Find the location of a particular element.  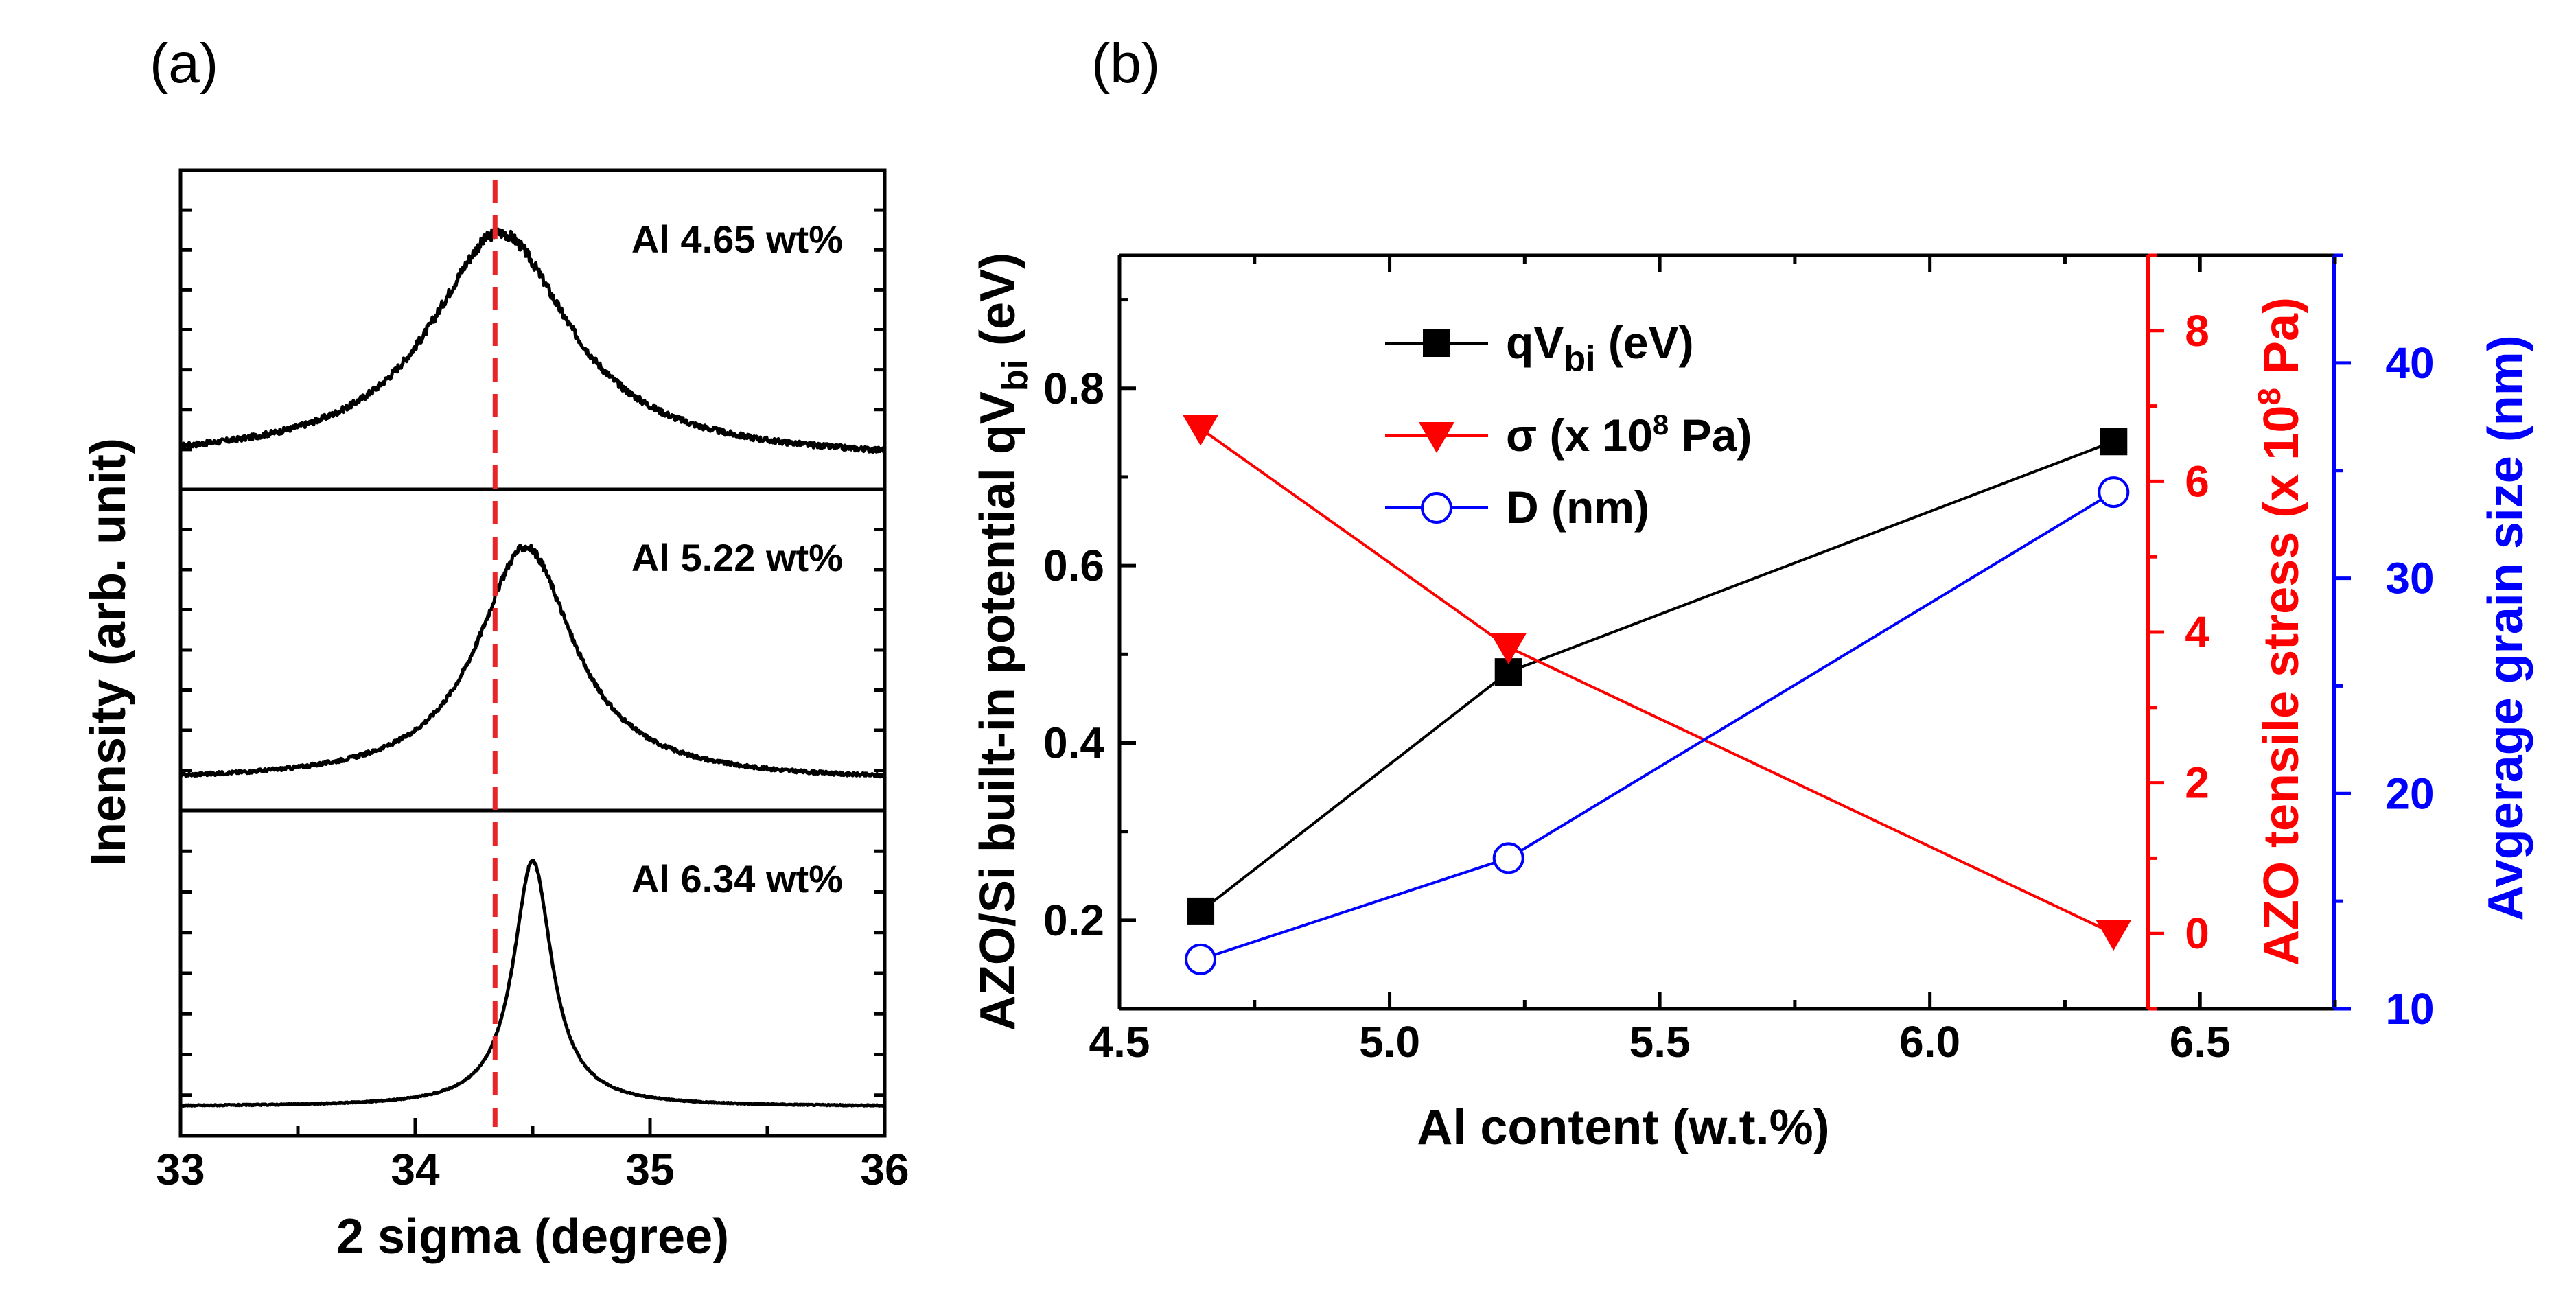

property-x-axis-title: Al content (w.t.%) is located at coordinates (1623, 1127).